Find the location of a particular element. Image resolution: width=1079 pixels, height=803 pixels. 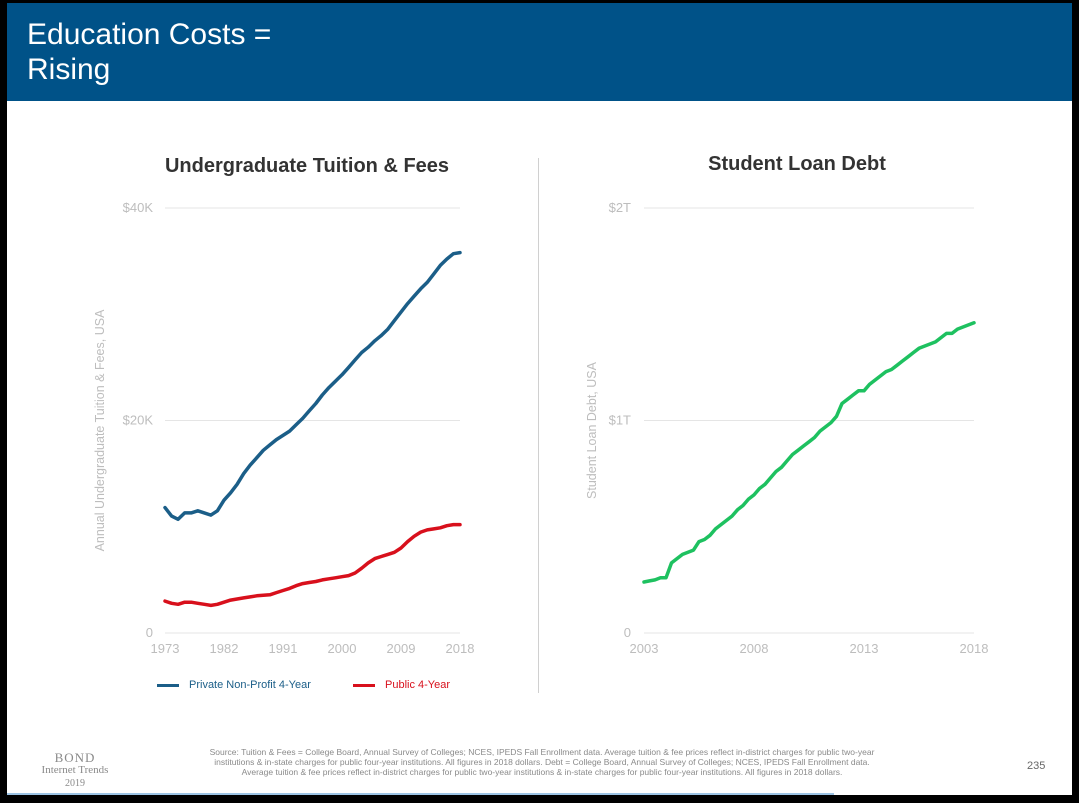

legend-swatch-private is located at coordinates (168, 685).